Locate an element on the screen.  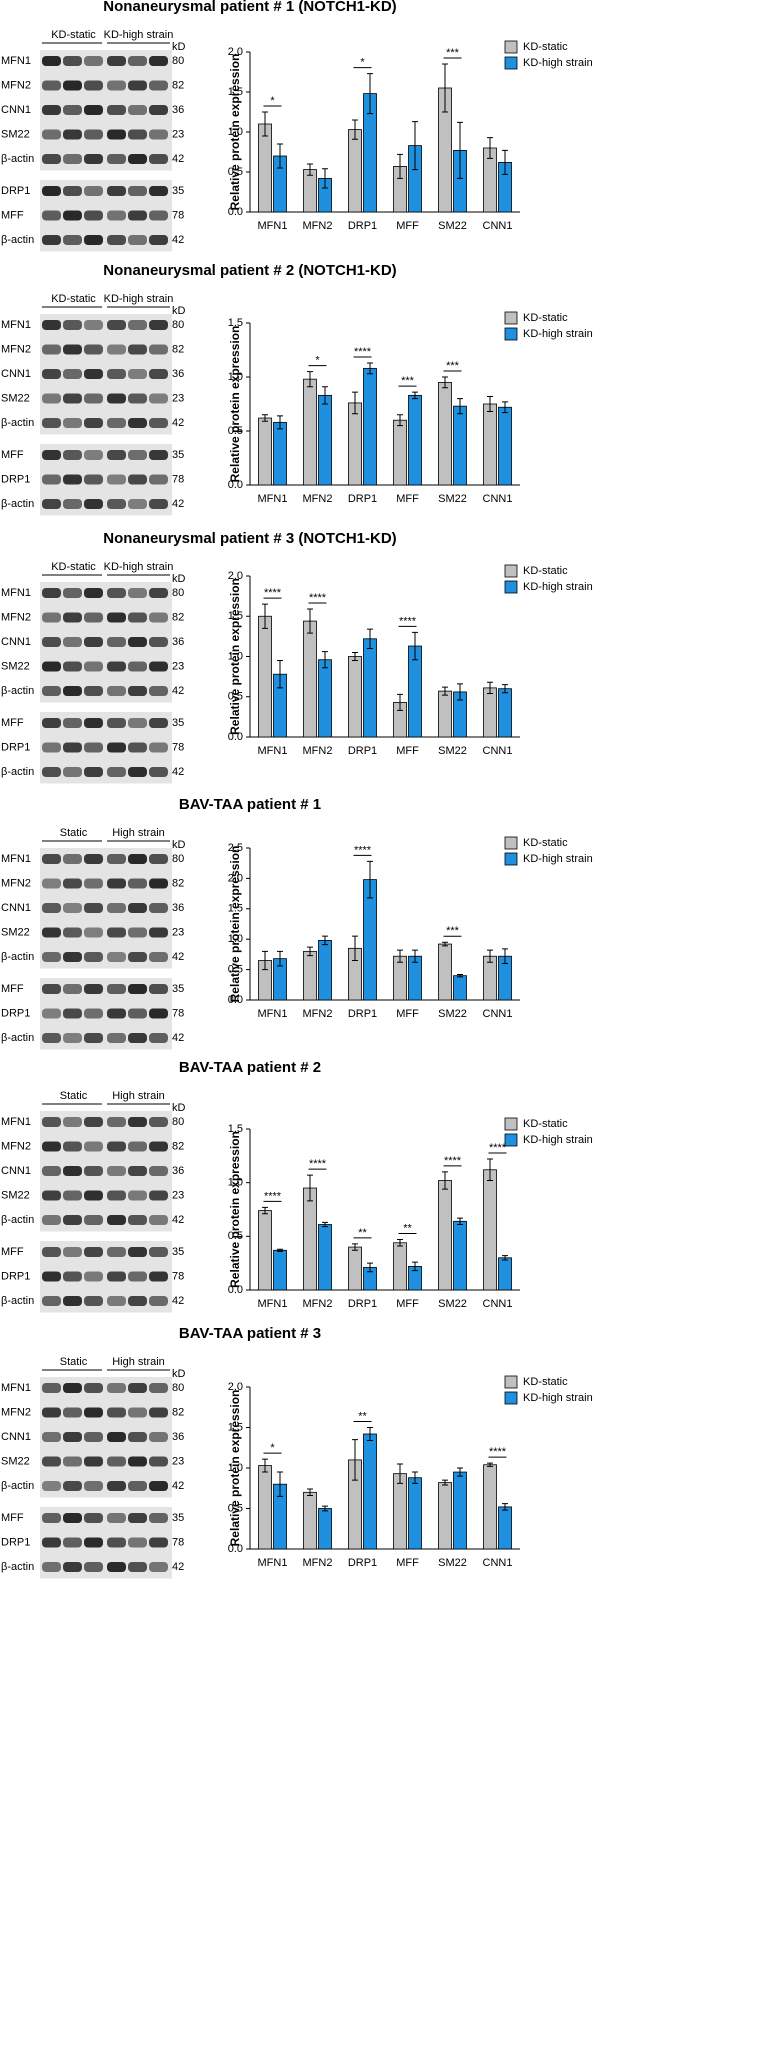
y-tick-label: 2.5 is located at coordinates (235, 848).